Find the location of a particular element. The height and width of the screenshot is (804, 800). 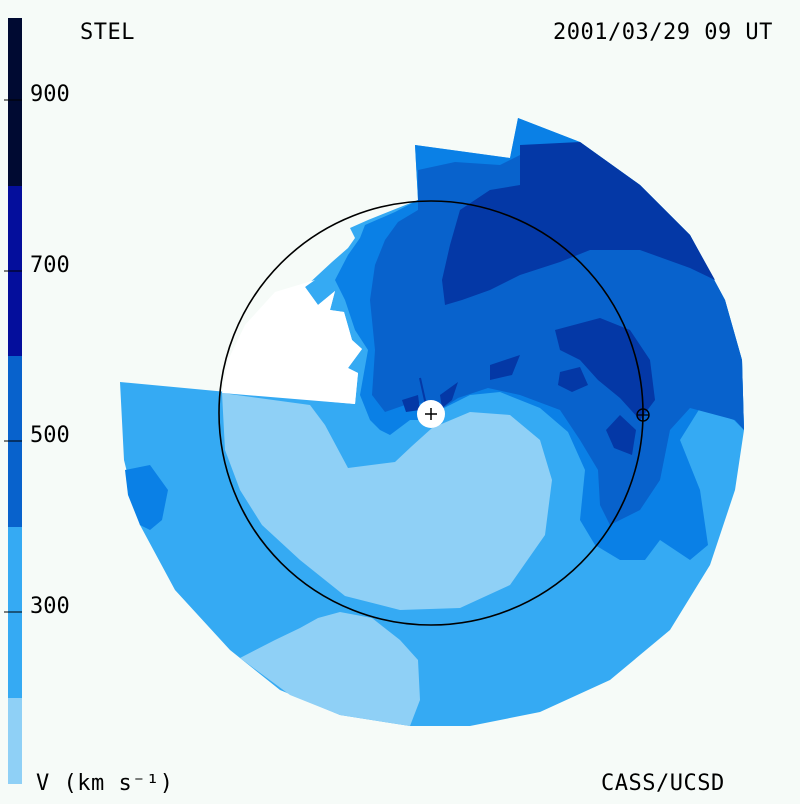

colorbar-label-300: 300 is located at coordinates (50, 606).